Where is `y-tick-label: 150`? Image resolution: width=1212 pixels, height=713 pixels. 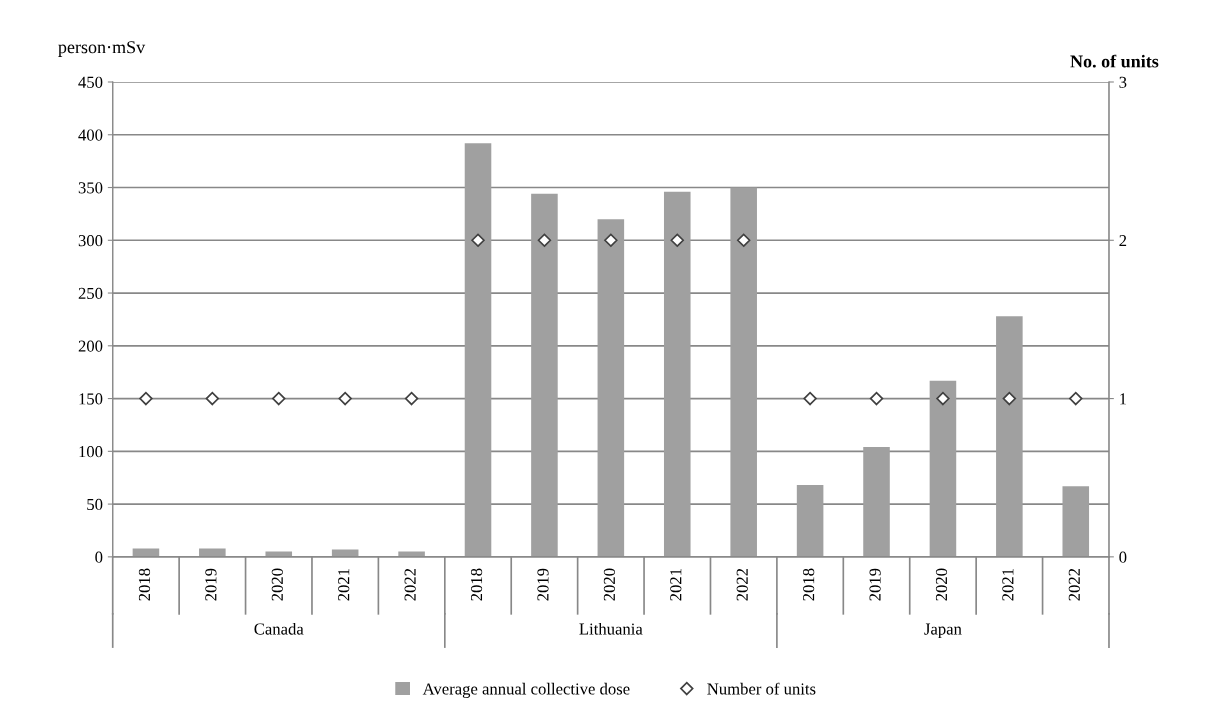 y-tick-label: 150 is located at coordinates (91, 399).